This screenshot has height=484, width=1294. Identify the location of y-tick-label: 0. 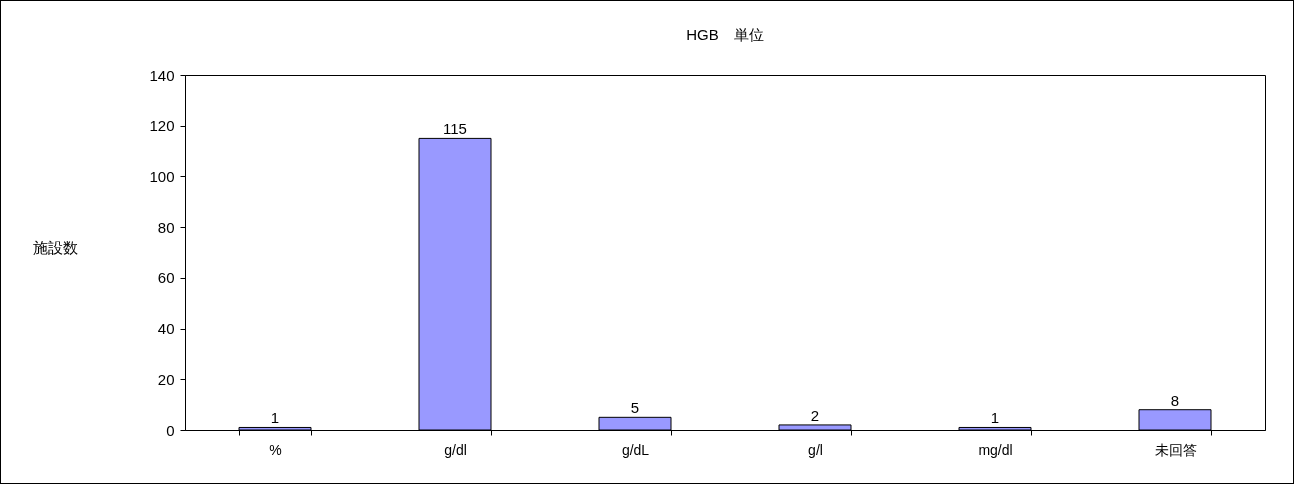
(170, 430).